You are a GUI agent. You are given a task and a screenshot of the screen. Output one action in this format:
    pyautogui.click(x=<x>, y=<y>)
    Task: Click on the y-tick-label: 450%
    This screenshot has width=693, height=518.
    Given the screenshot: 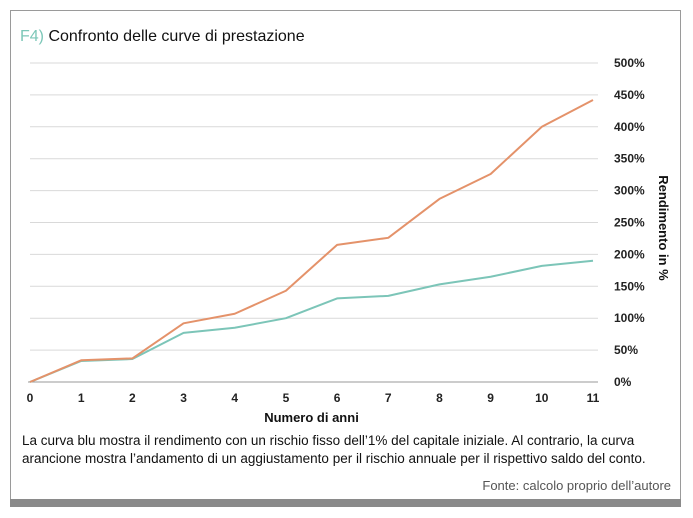 What is the action you would take?
    pyautogui.click(x=629, y=95)
    